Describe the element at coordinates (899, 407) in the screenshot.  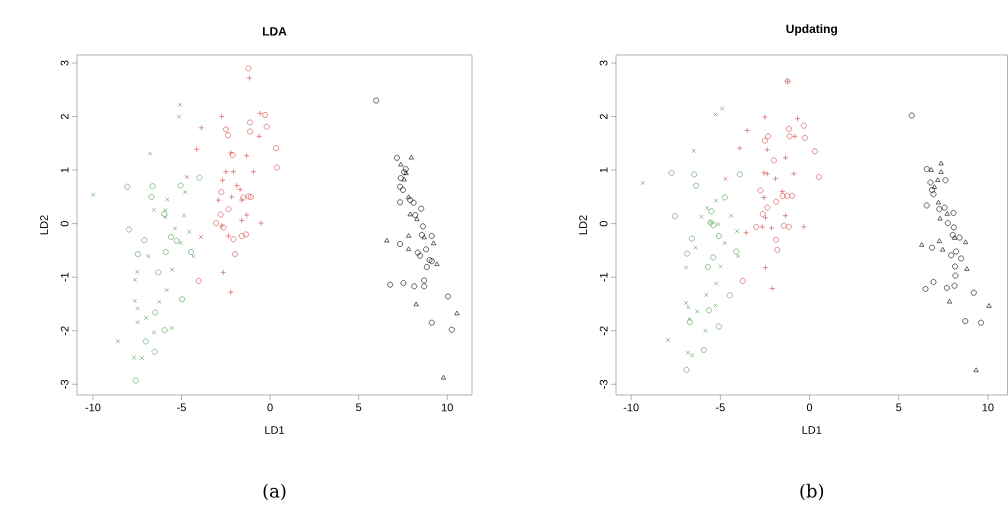
I see `x-tick-label: 5` at that location.